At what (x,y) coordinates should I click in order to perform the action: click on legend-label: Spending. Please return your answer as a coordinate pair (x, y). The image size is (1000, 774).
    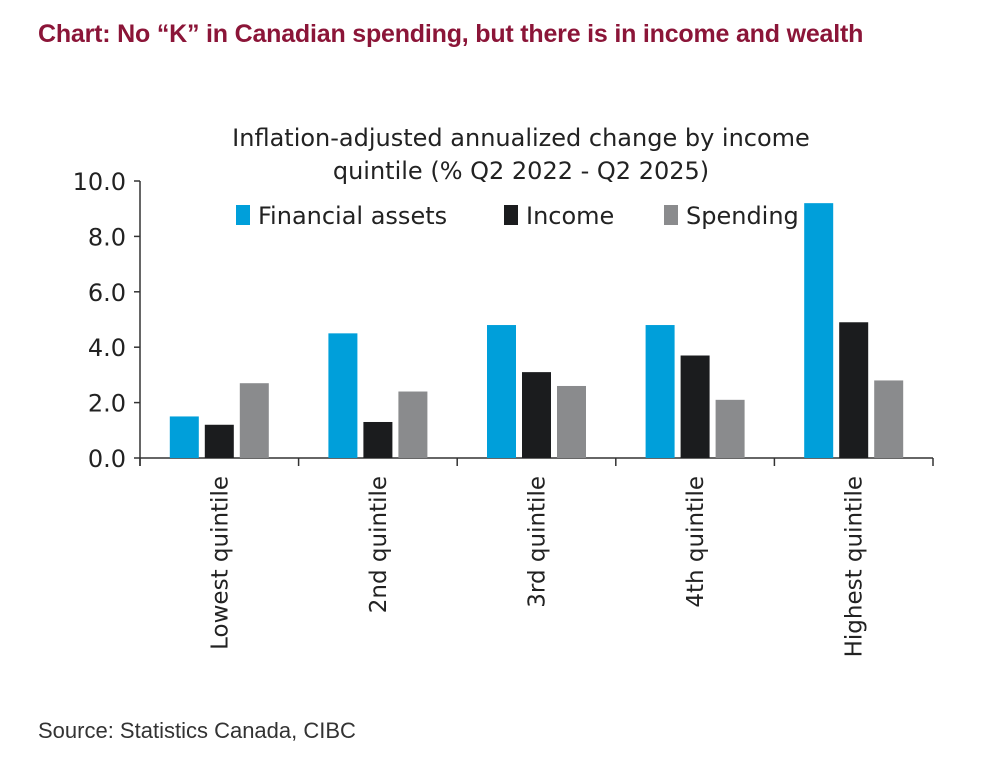
    Looking at the image, I should click on (742, 216).